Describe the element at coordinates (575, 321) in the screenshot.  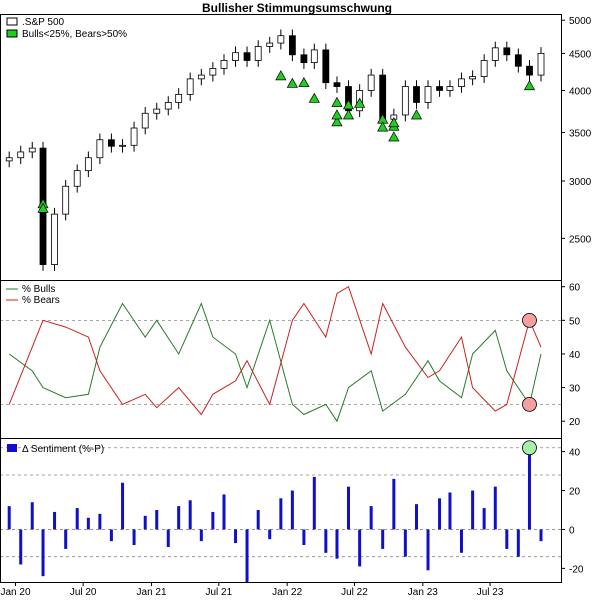
I see `sentiment-y-tick-label: 50` at that location.